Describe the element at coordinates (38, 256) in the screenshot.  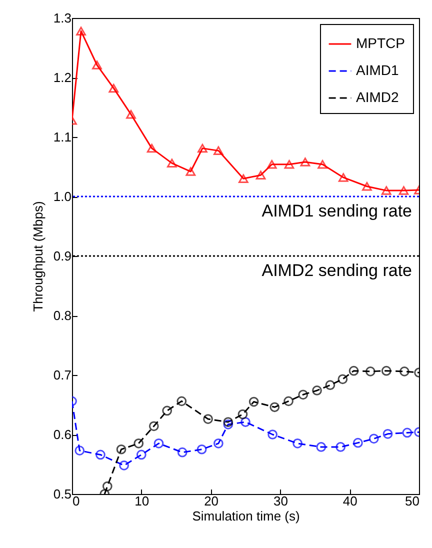
I see `y-axis-title: Throughput (Mbps)` at that location.